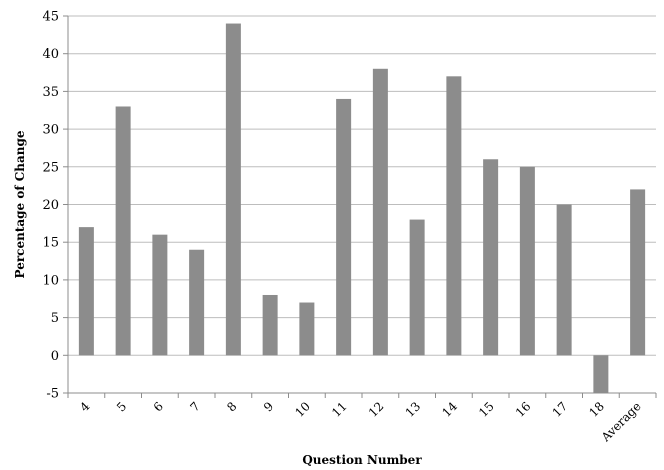 The width and height of the screenshot is (664, 470). I want to click on y-tick-label: -5, so click(52, 394).